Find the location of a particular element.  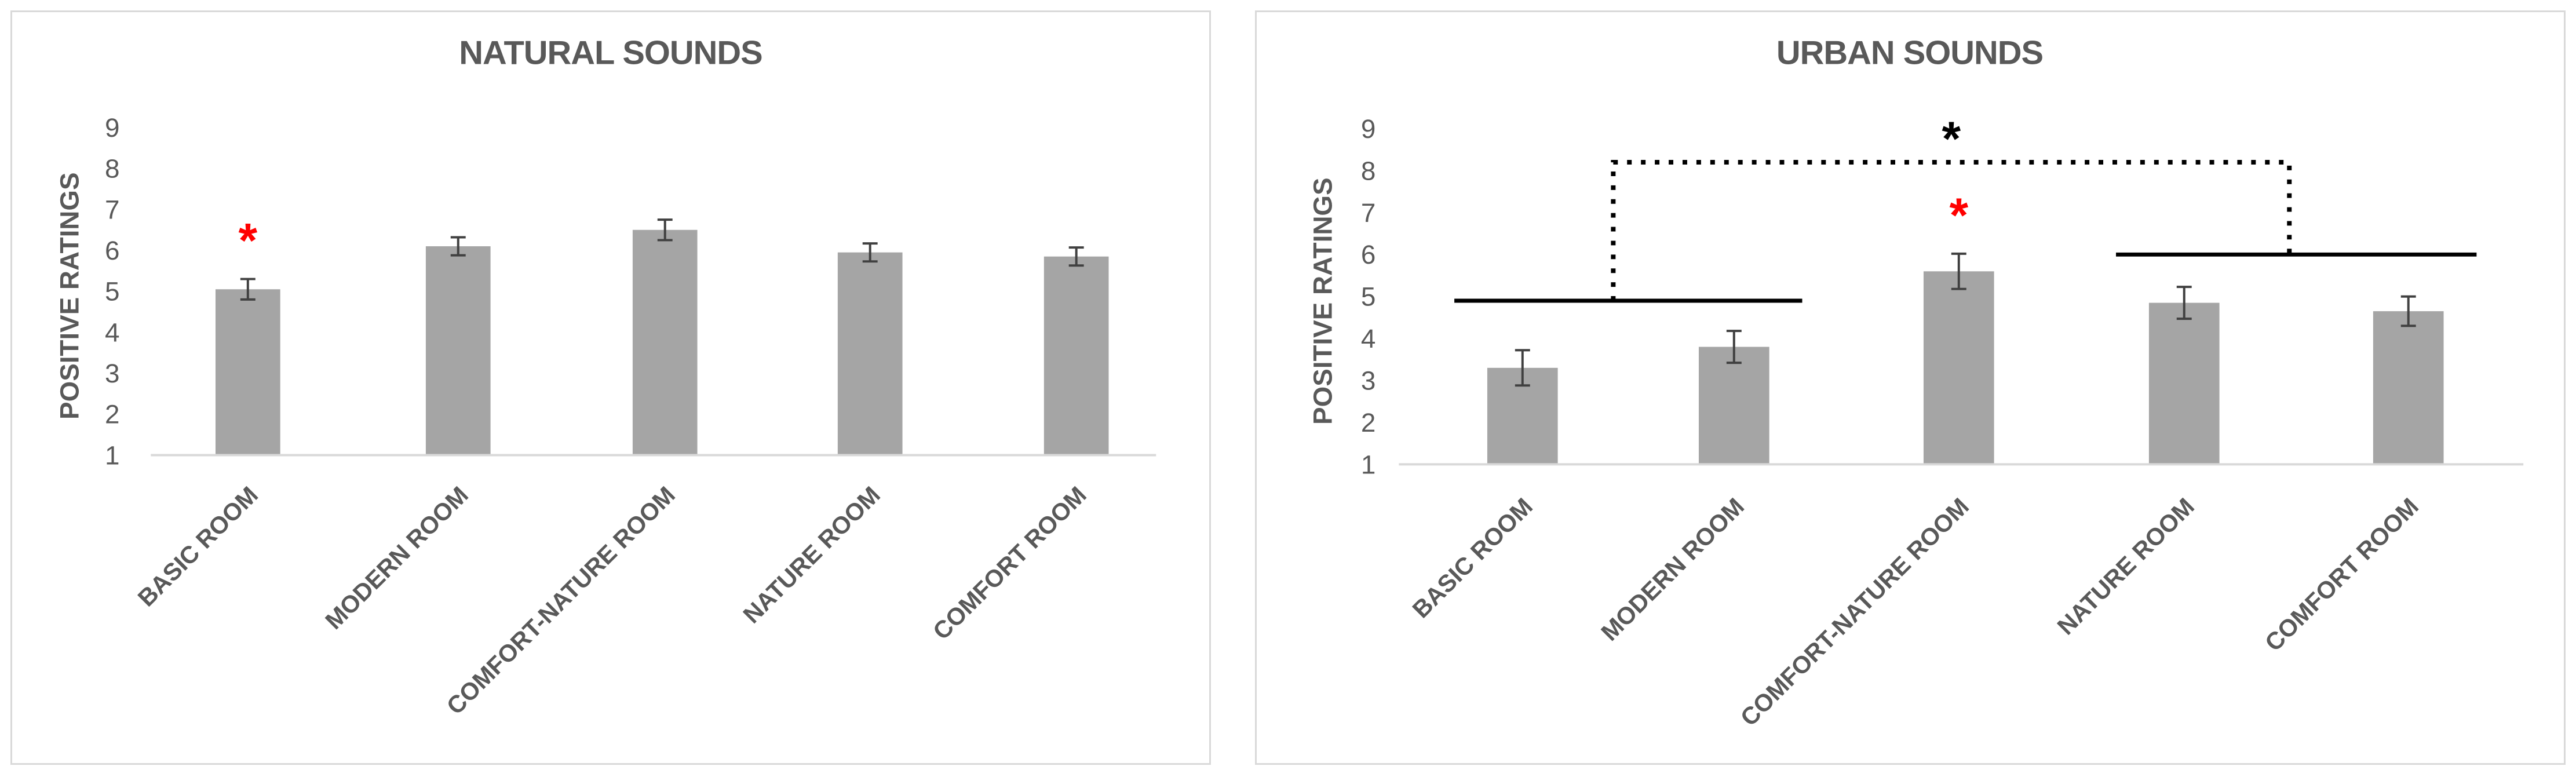

chart-title: NATURAL SOUNDS is located at coordinates (610, 53).